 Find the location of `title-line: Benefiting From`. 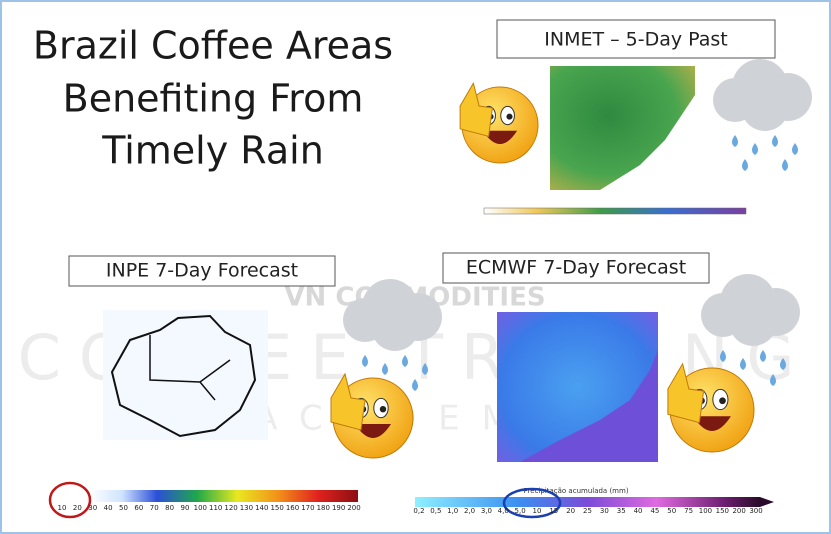

title-line: Benefiting From is located at coordinates (213, 99).